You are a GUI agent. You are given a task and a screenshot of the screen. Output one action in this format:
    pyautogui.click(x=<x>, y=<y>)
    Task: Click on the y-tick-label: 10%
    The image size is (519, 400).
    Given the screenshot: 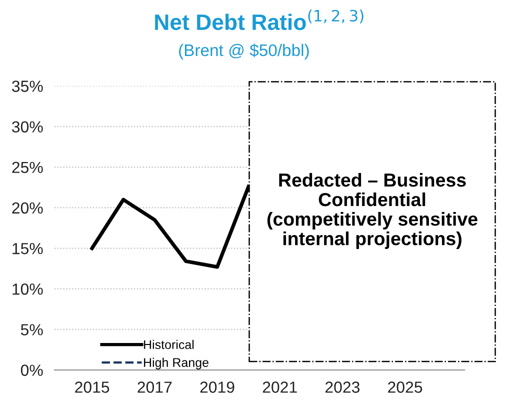 What is the action you would take?
    pyautogui.click(x=27, y=289)
    